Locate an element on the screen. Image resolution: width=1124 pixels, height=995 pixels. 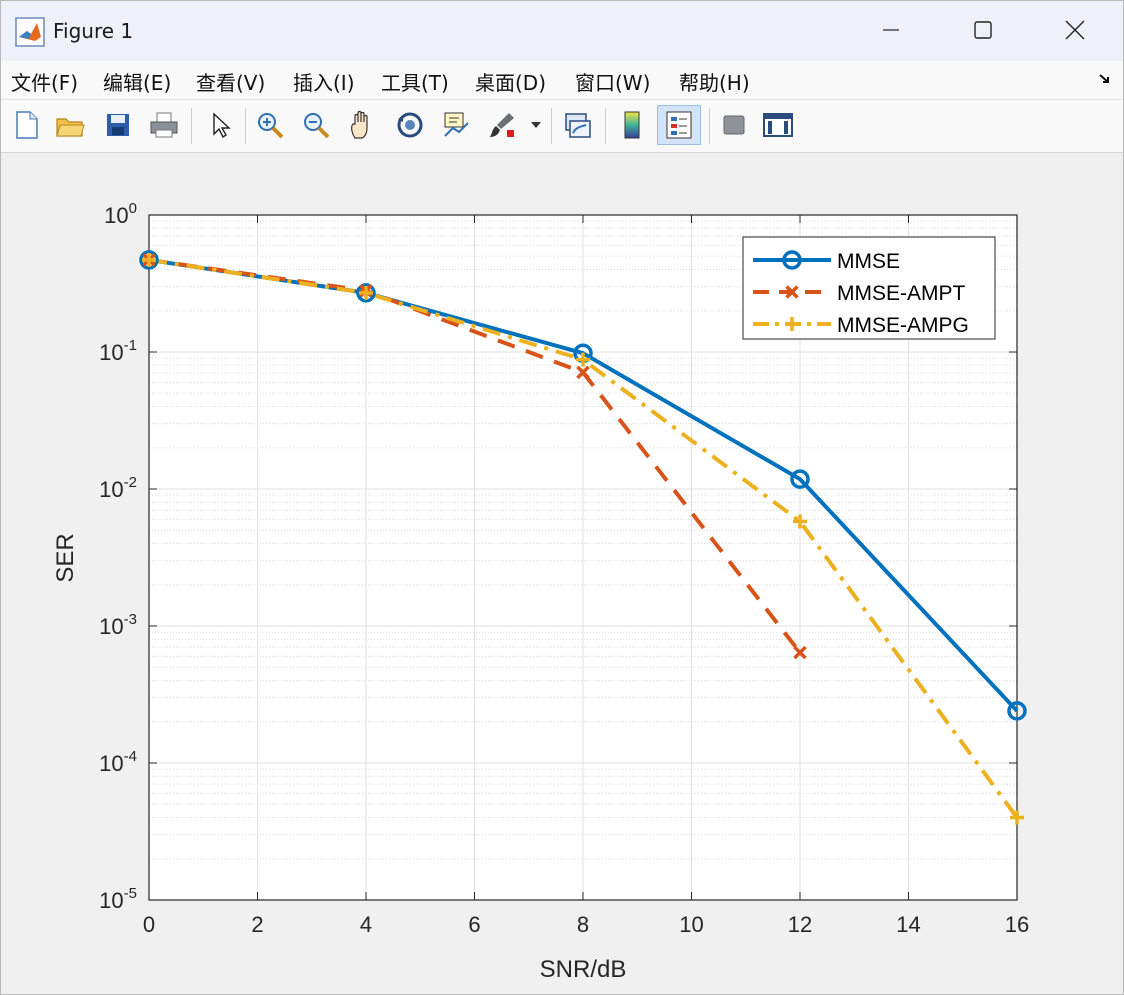
legend: MMSE MMSE-AMPT MMSE-AMPG is located at coordinates (869, 288).